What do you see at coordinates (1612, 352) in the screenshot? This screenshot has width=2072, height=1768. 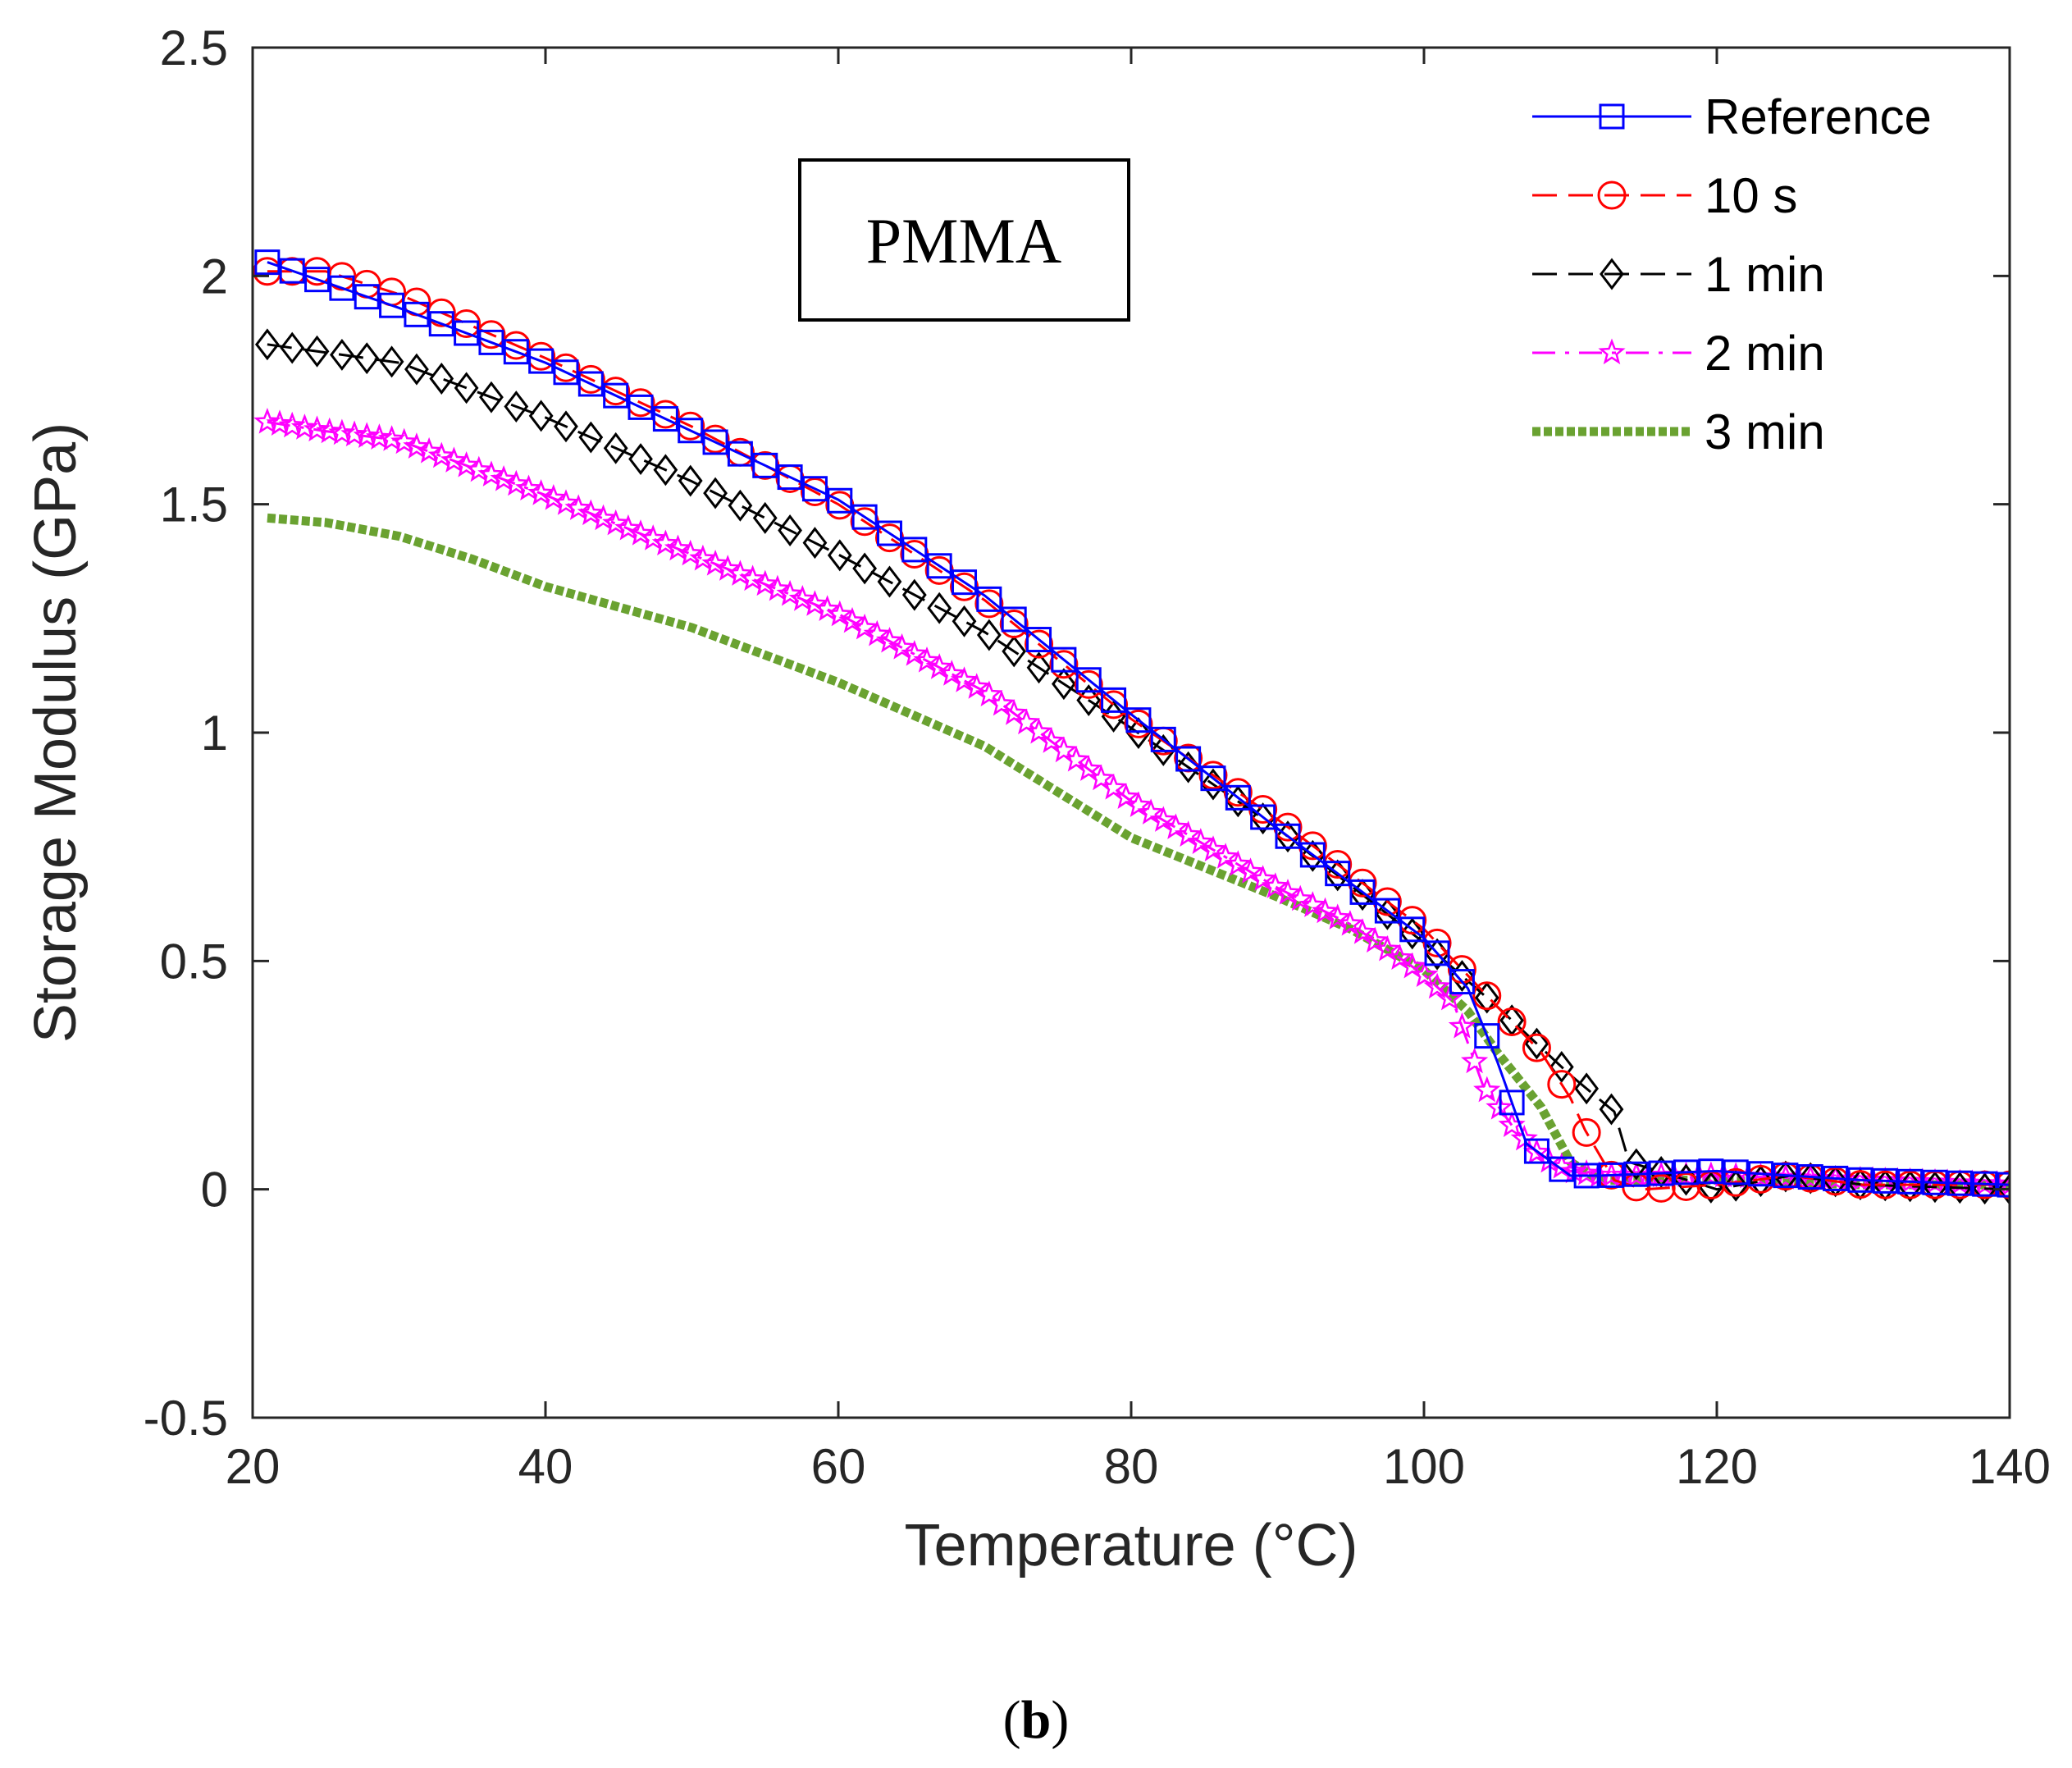 I see `legend-marker-2-min` at bounding box center [1612, 352].